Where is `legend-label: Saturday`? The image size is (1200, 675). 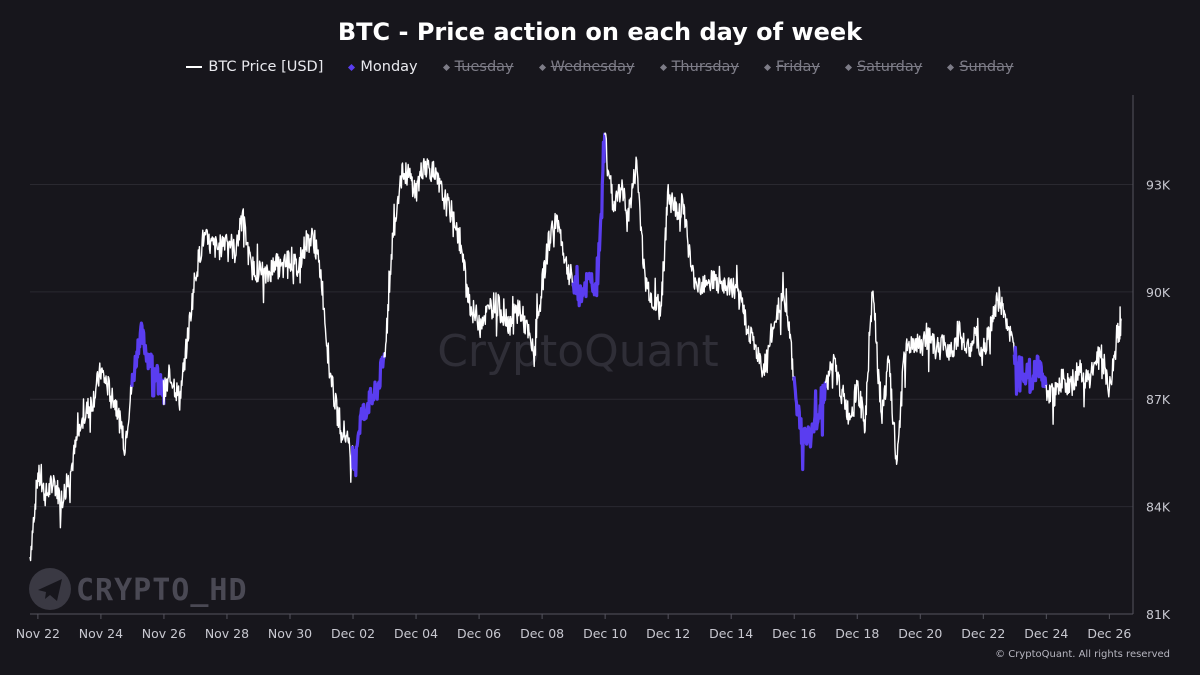
legend-label: Saturday is located at coordinates (889, 67).